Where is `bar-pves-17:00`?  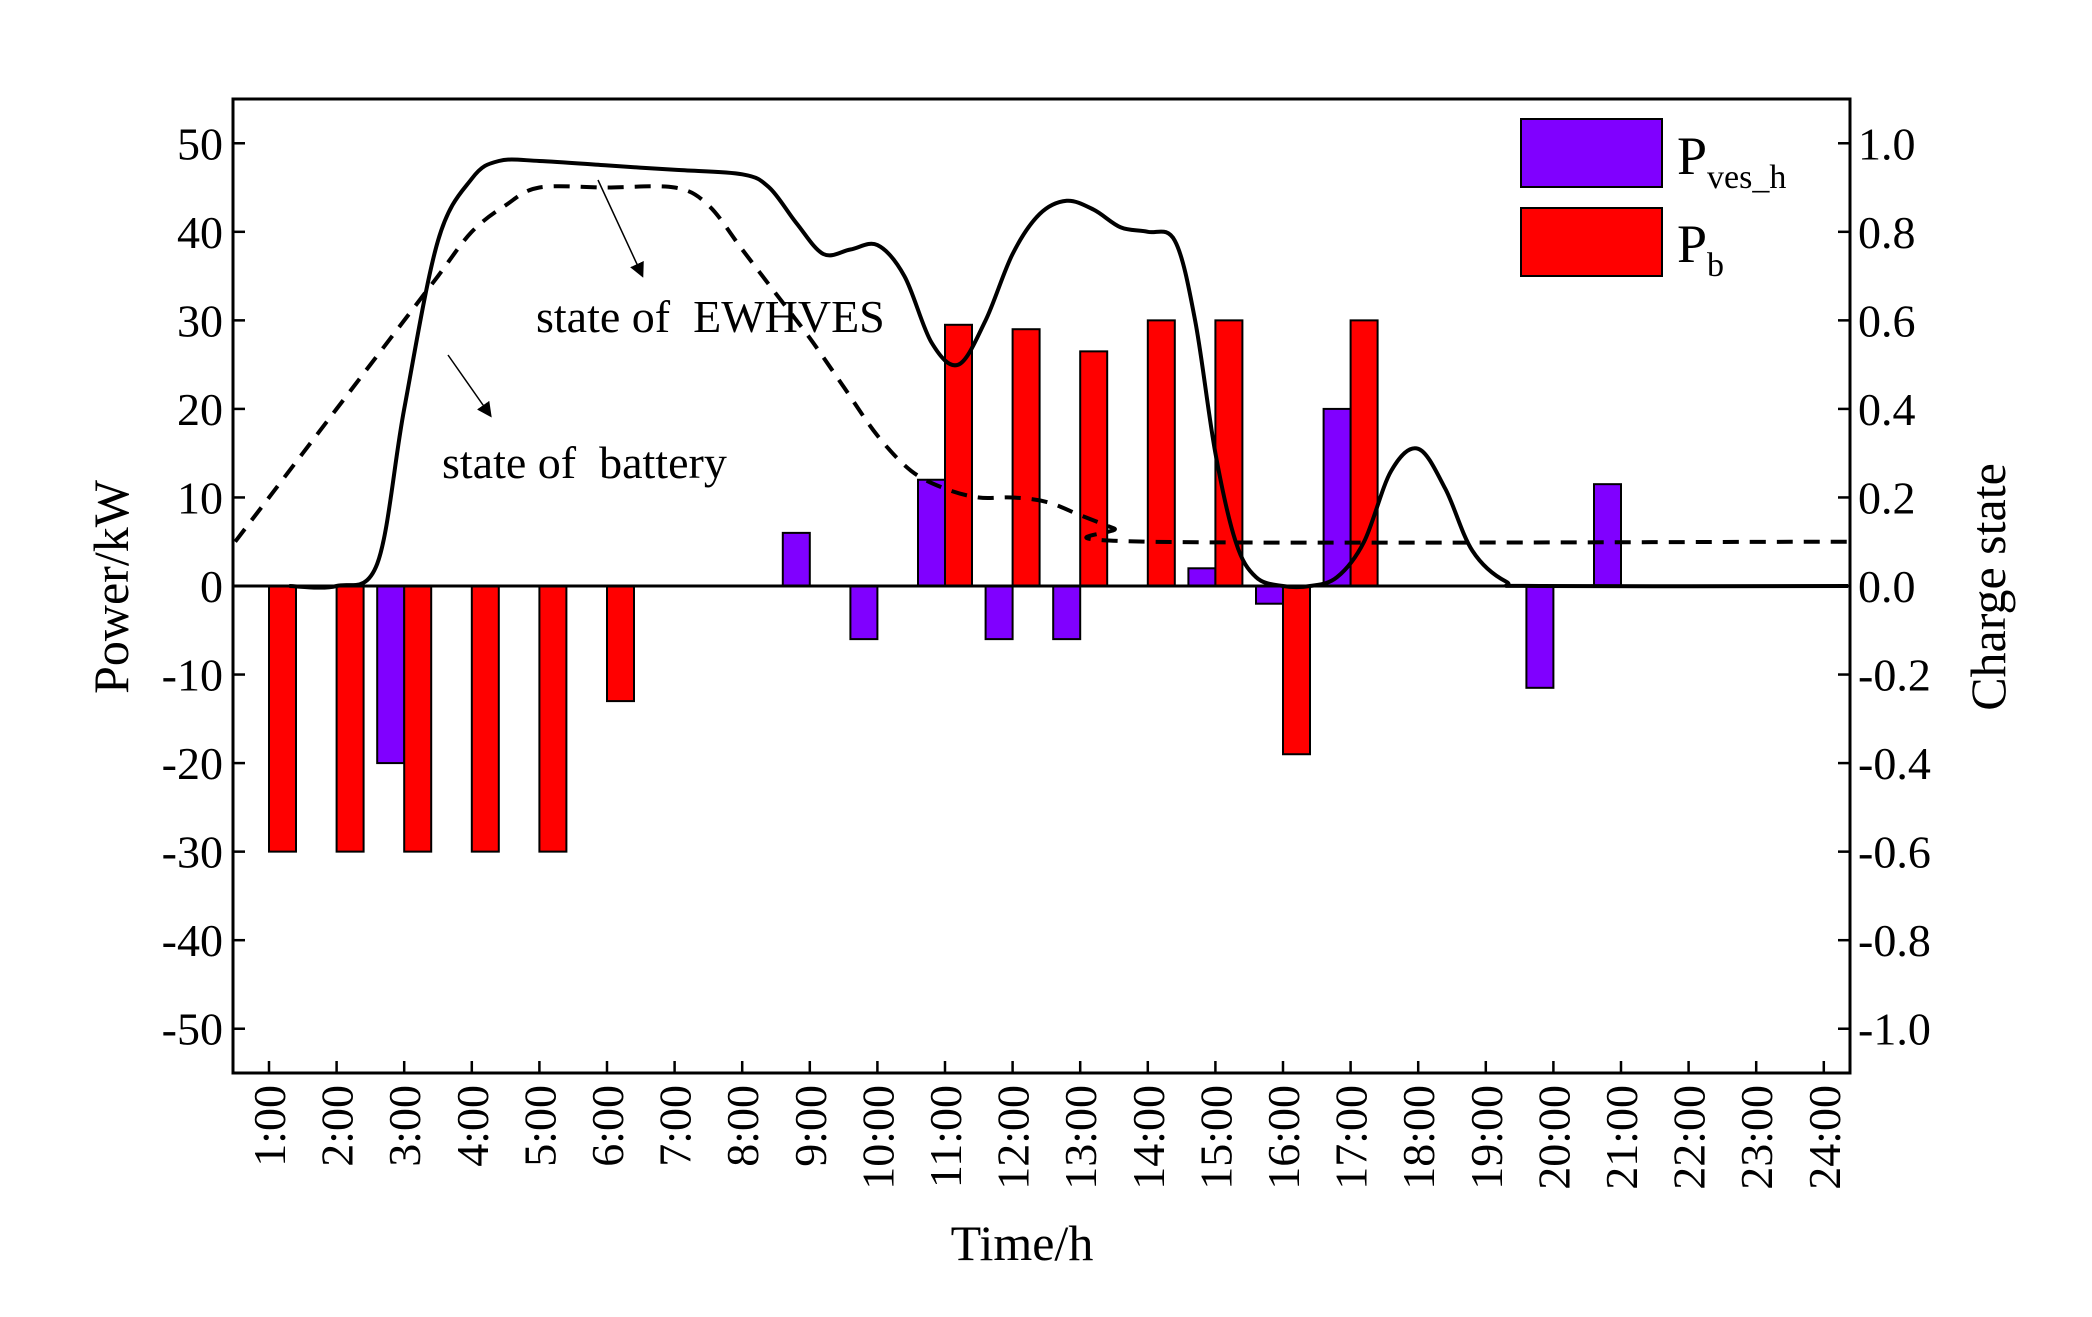
bar-pves-17:00 is located at coordinates (1337, 497).